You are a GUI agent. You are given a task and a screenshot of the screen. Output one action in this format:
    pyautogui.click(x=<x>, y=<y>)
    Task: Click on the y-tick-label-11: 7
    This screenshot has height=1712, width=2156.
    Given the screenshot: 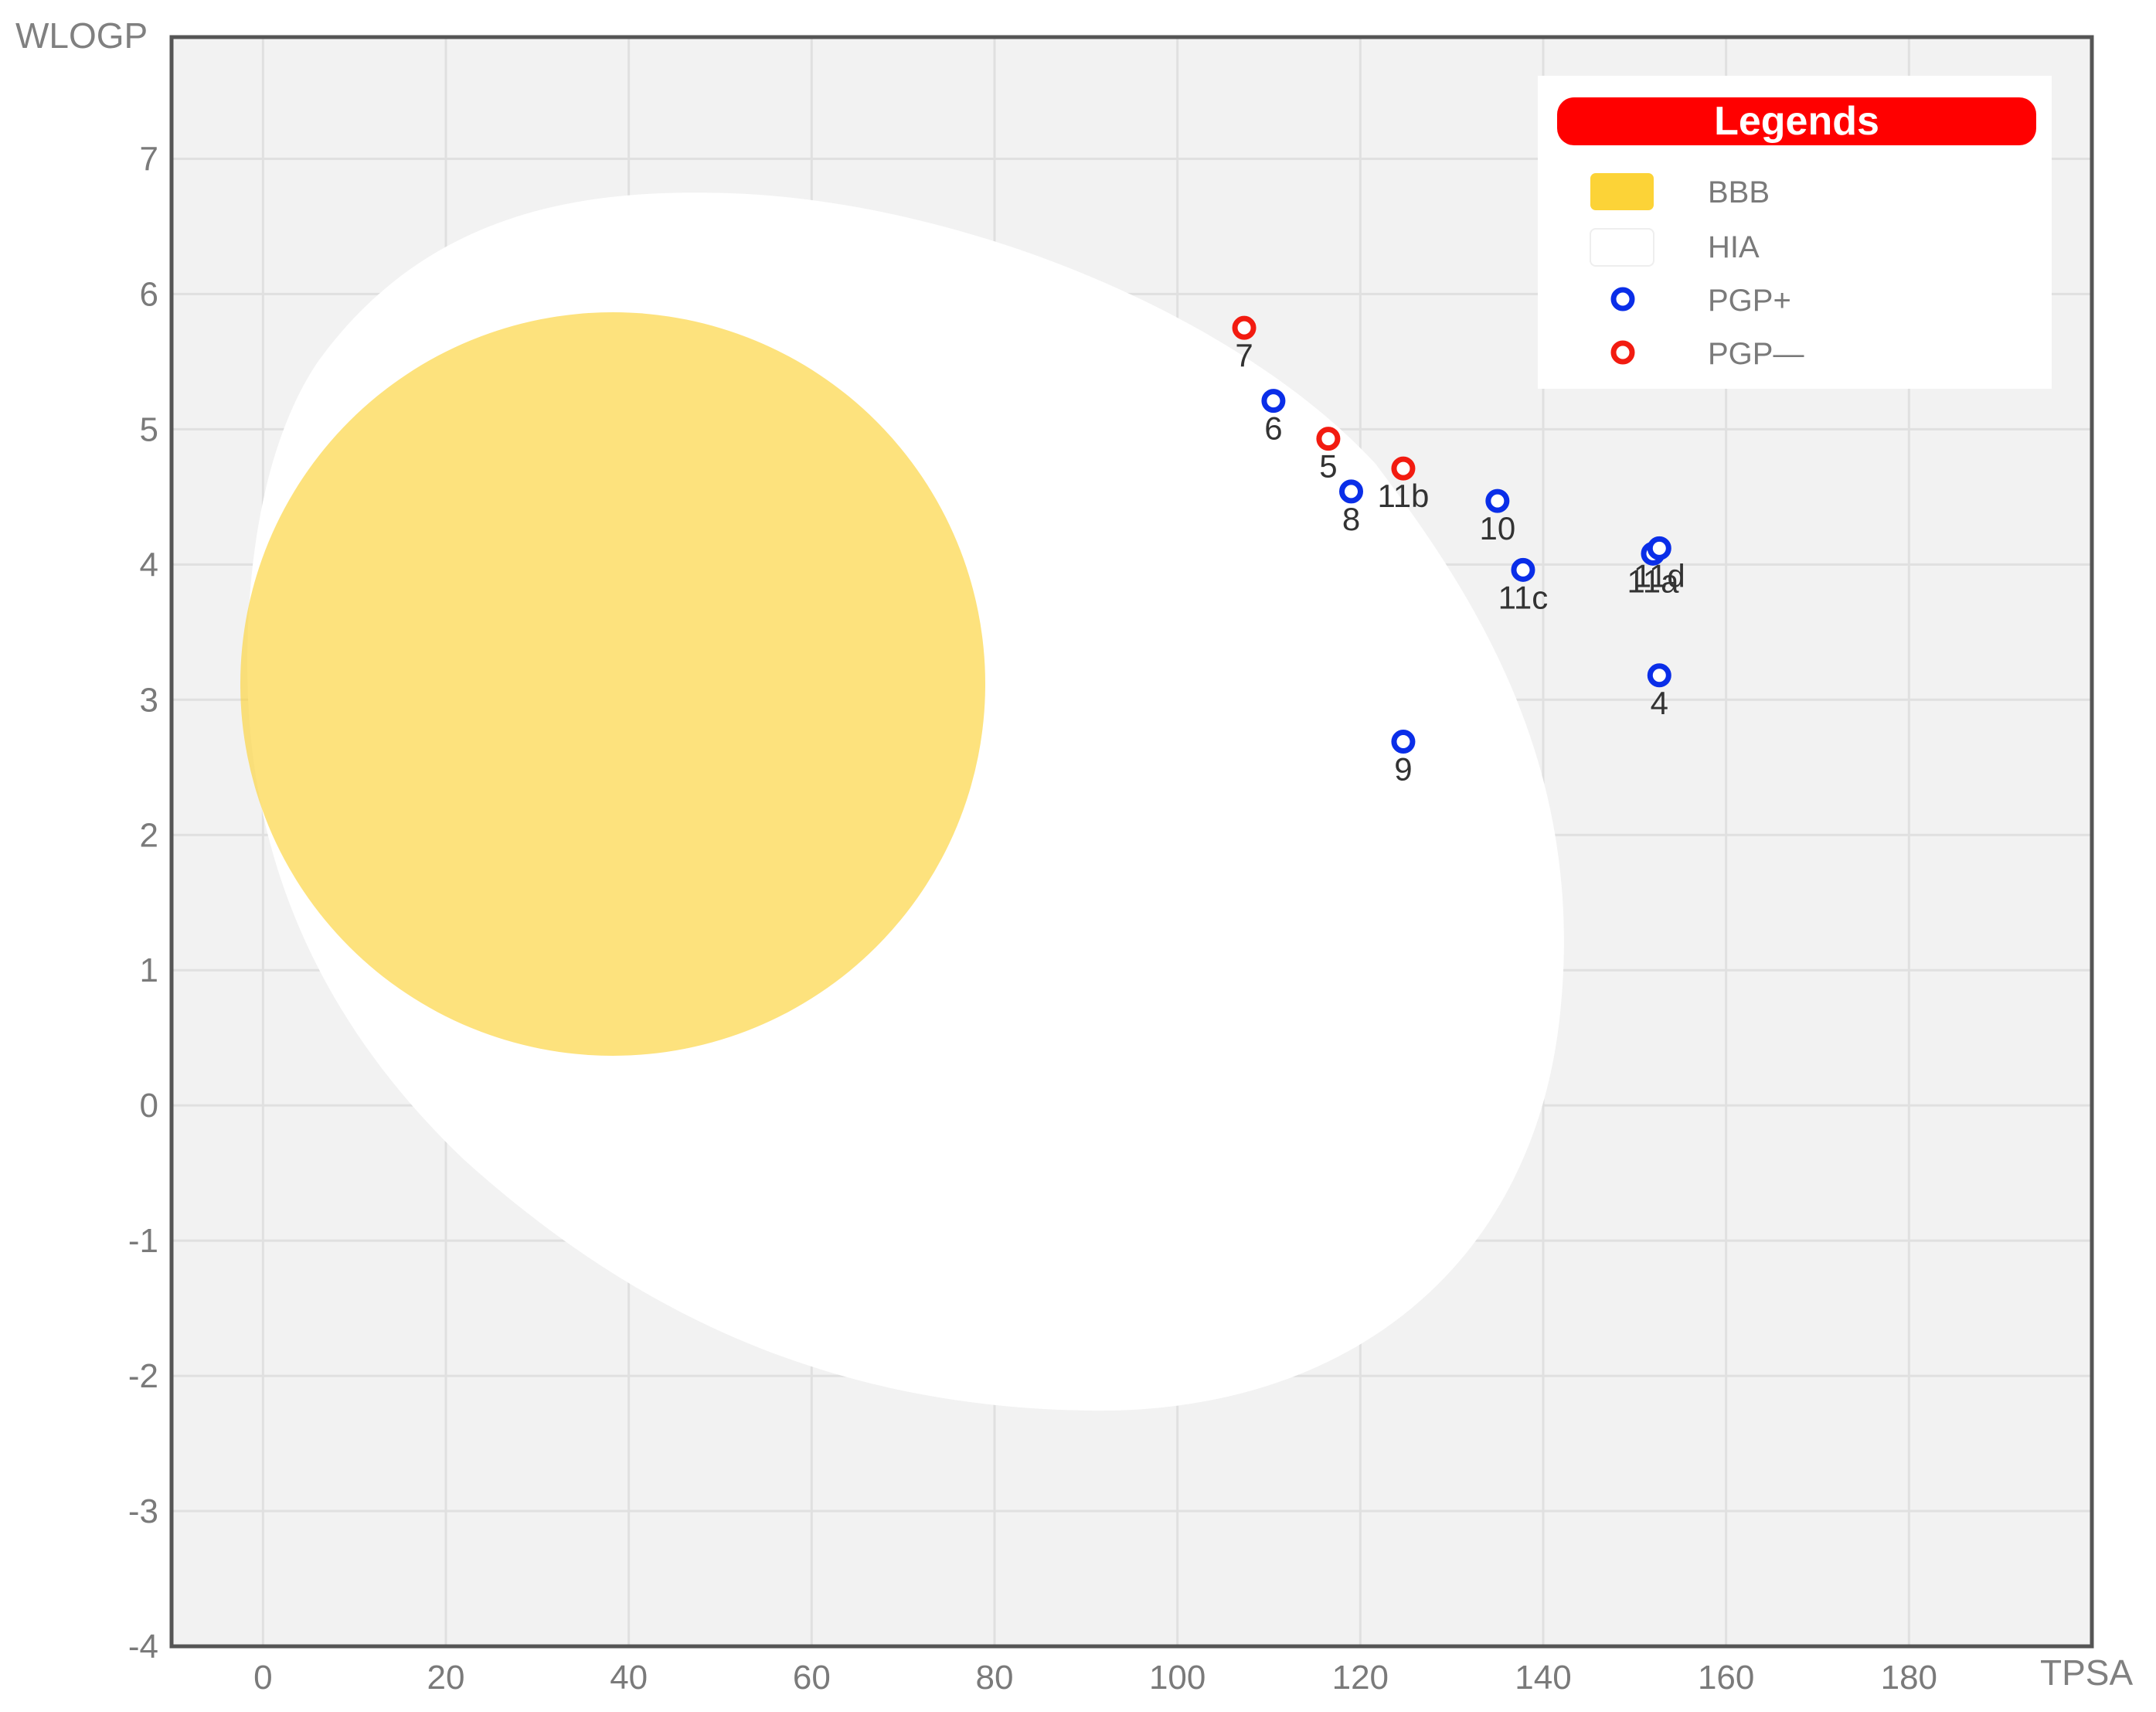 What is the action you would take?
    pyautogui.click(x=149, y=159)
    